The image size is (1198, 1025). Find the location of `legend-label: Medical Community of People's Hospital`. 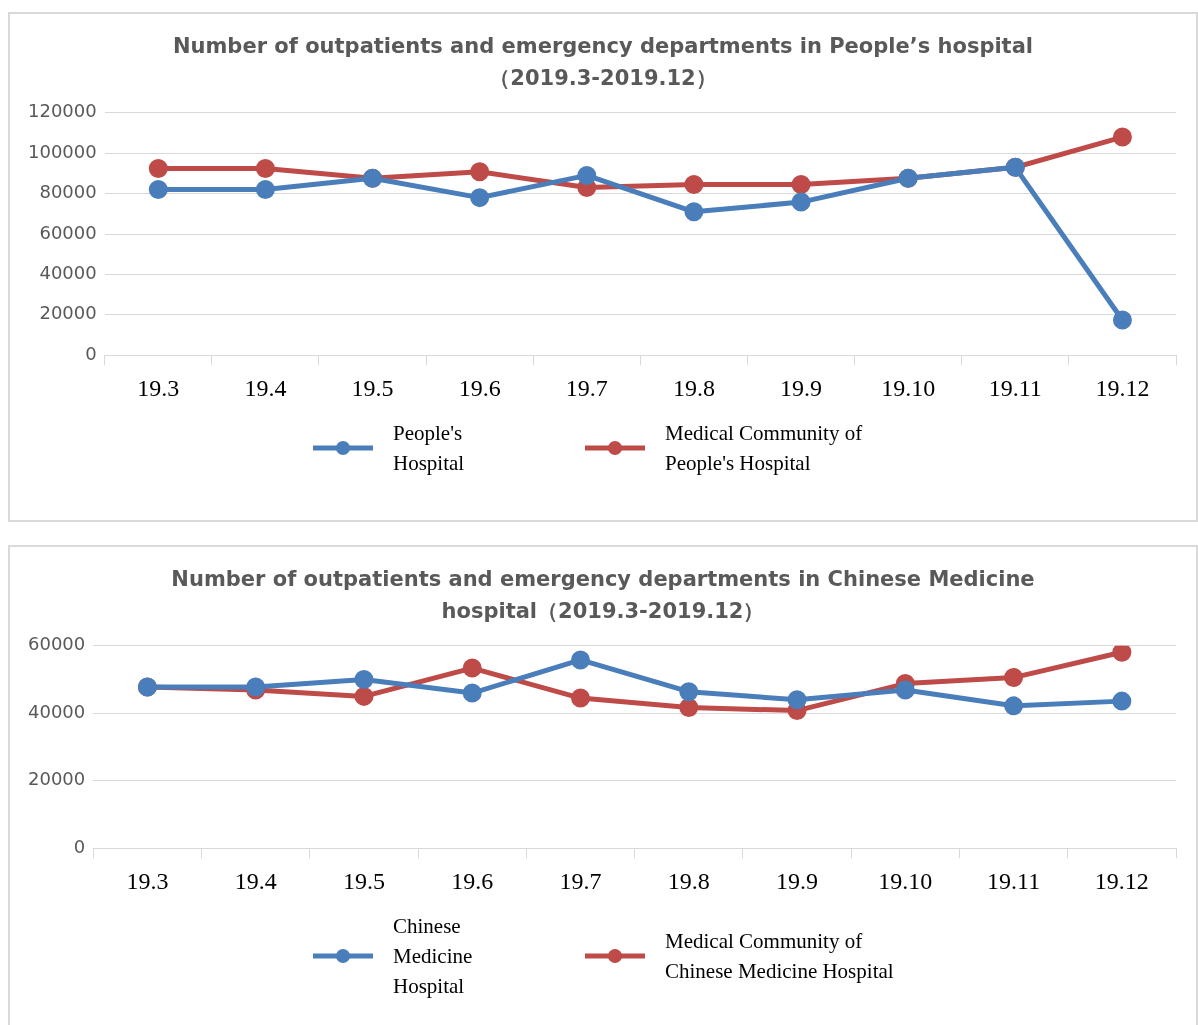

legend-label: Medical Community of People's Hospital is located at coordinates (764, 448).